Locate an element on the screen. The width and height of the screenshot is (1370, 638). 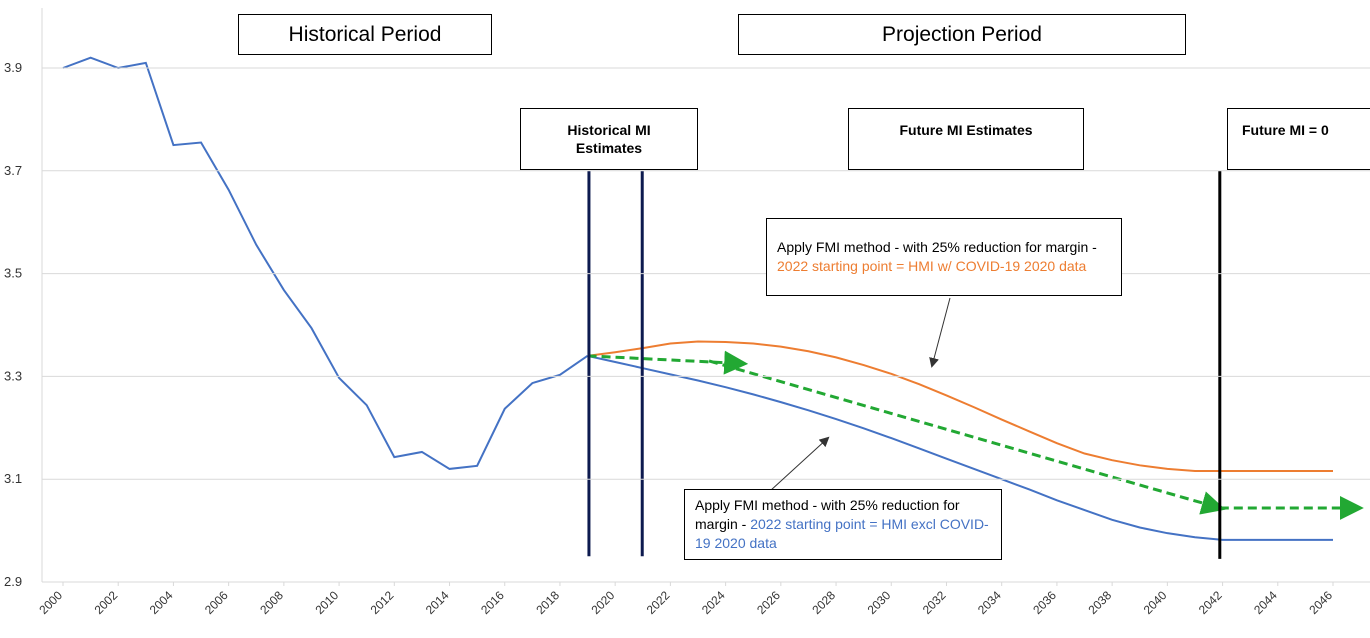
x-tick-label: 2002 is located at coordinates (106, 602).